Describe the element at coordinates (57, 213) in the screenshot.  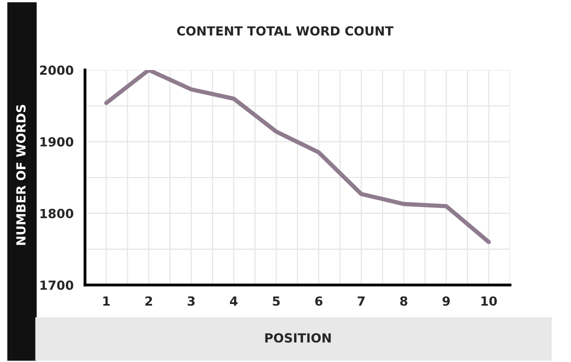
I see `y-tick-label: 1800` at that location.